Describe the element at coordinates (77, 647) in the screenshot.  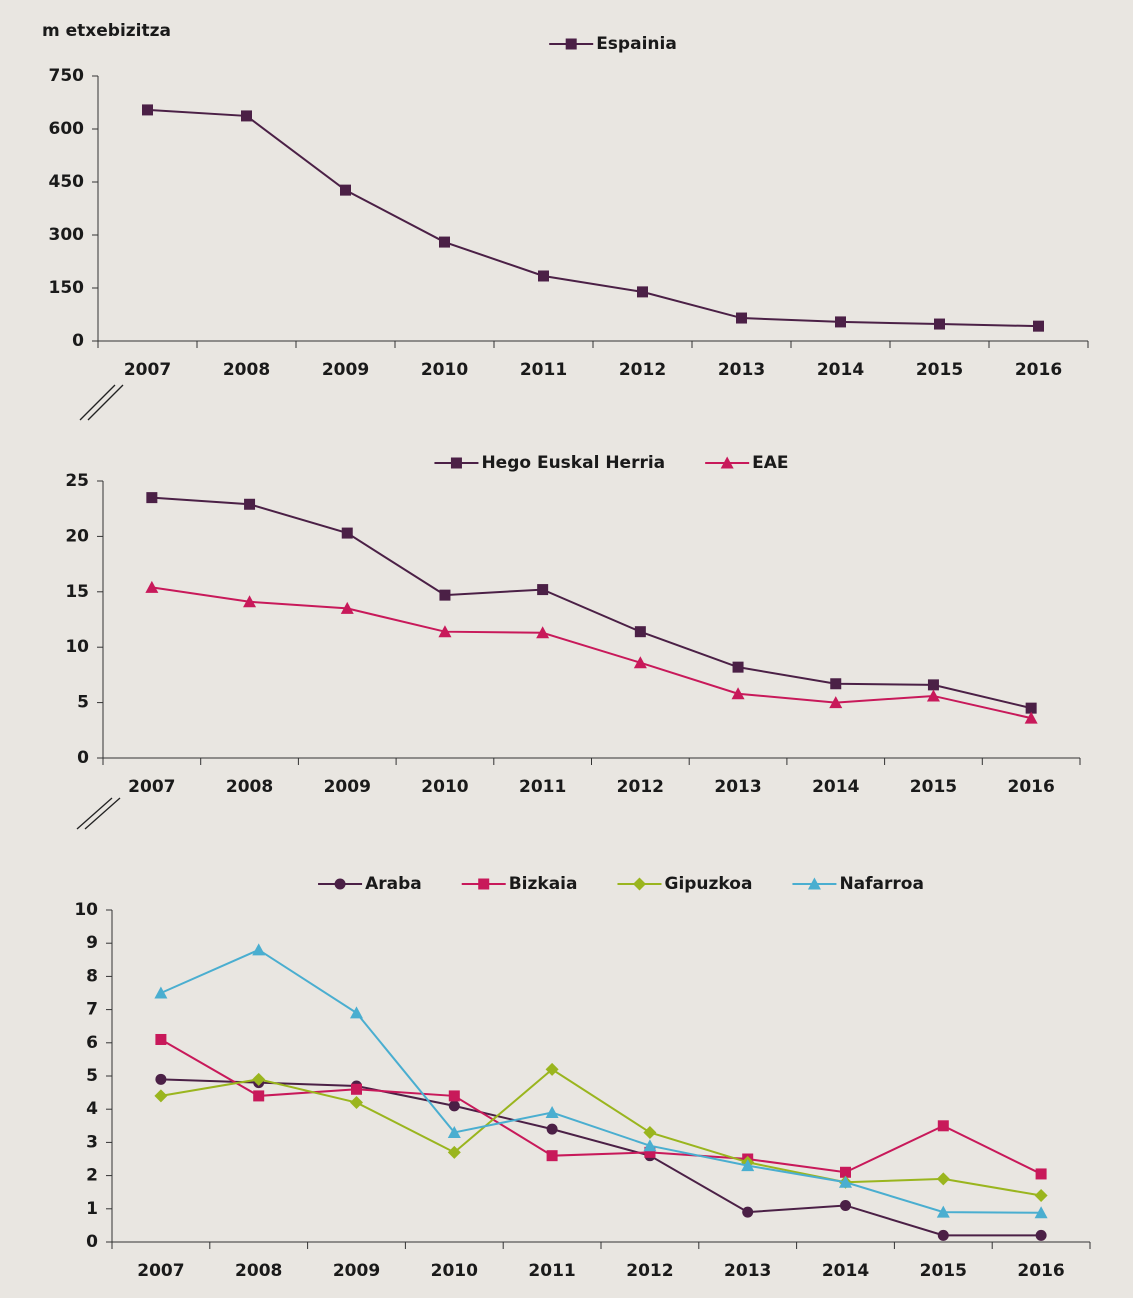
I see `y-tick-label: 10` at that location.